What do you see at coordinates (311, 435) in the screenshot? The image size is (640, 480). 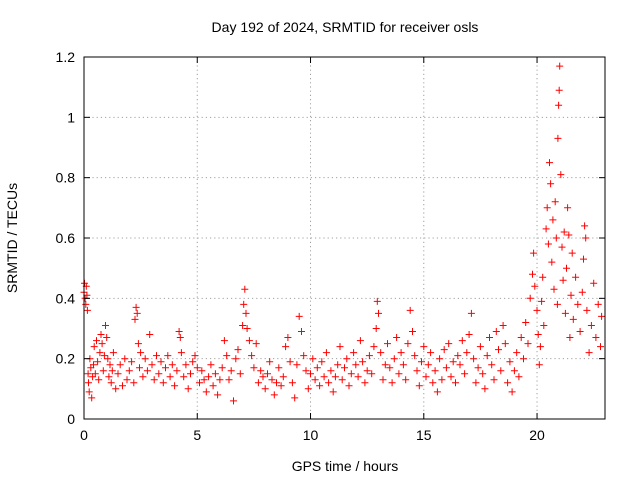 I see `x-tick-label: 10` at bounding box center [311, 435].